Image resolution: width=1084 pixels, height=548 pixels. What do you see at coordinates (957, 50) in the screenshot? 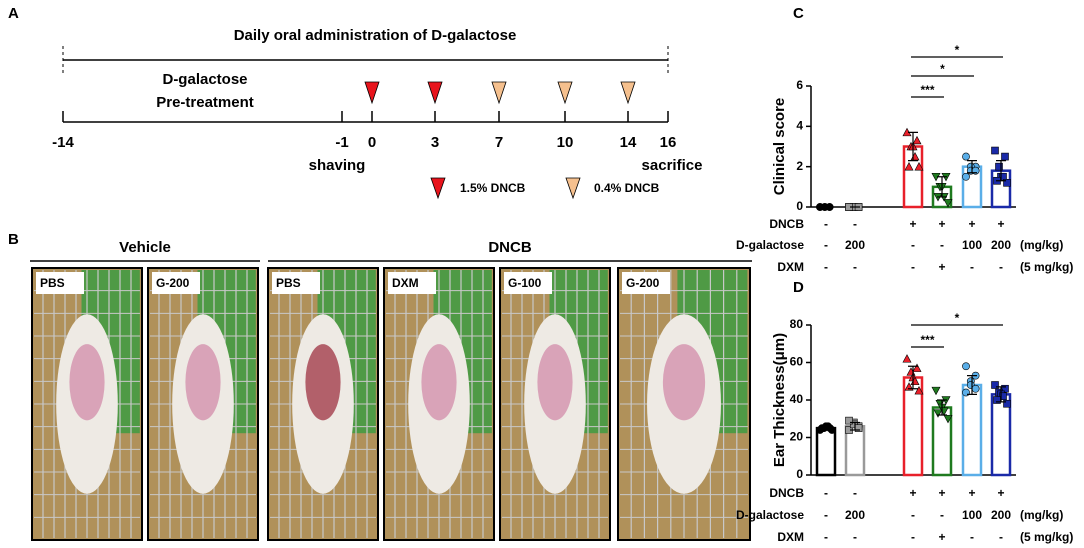
I see `significance-label: *` at bounding box center [957, 50].